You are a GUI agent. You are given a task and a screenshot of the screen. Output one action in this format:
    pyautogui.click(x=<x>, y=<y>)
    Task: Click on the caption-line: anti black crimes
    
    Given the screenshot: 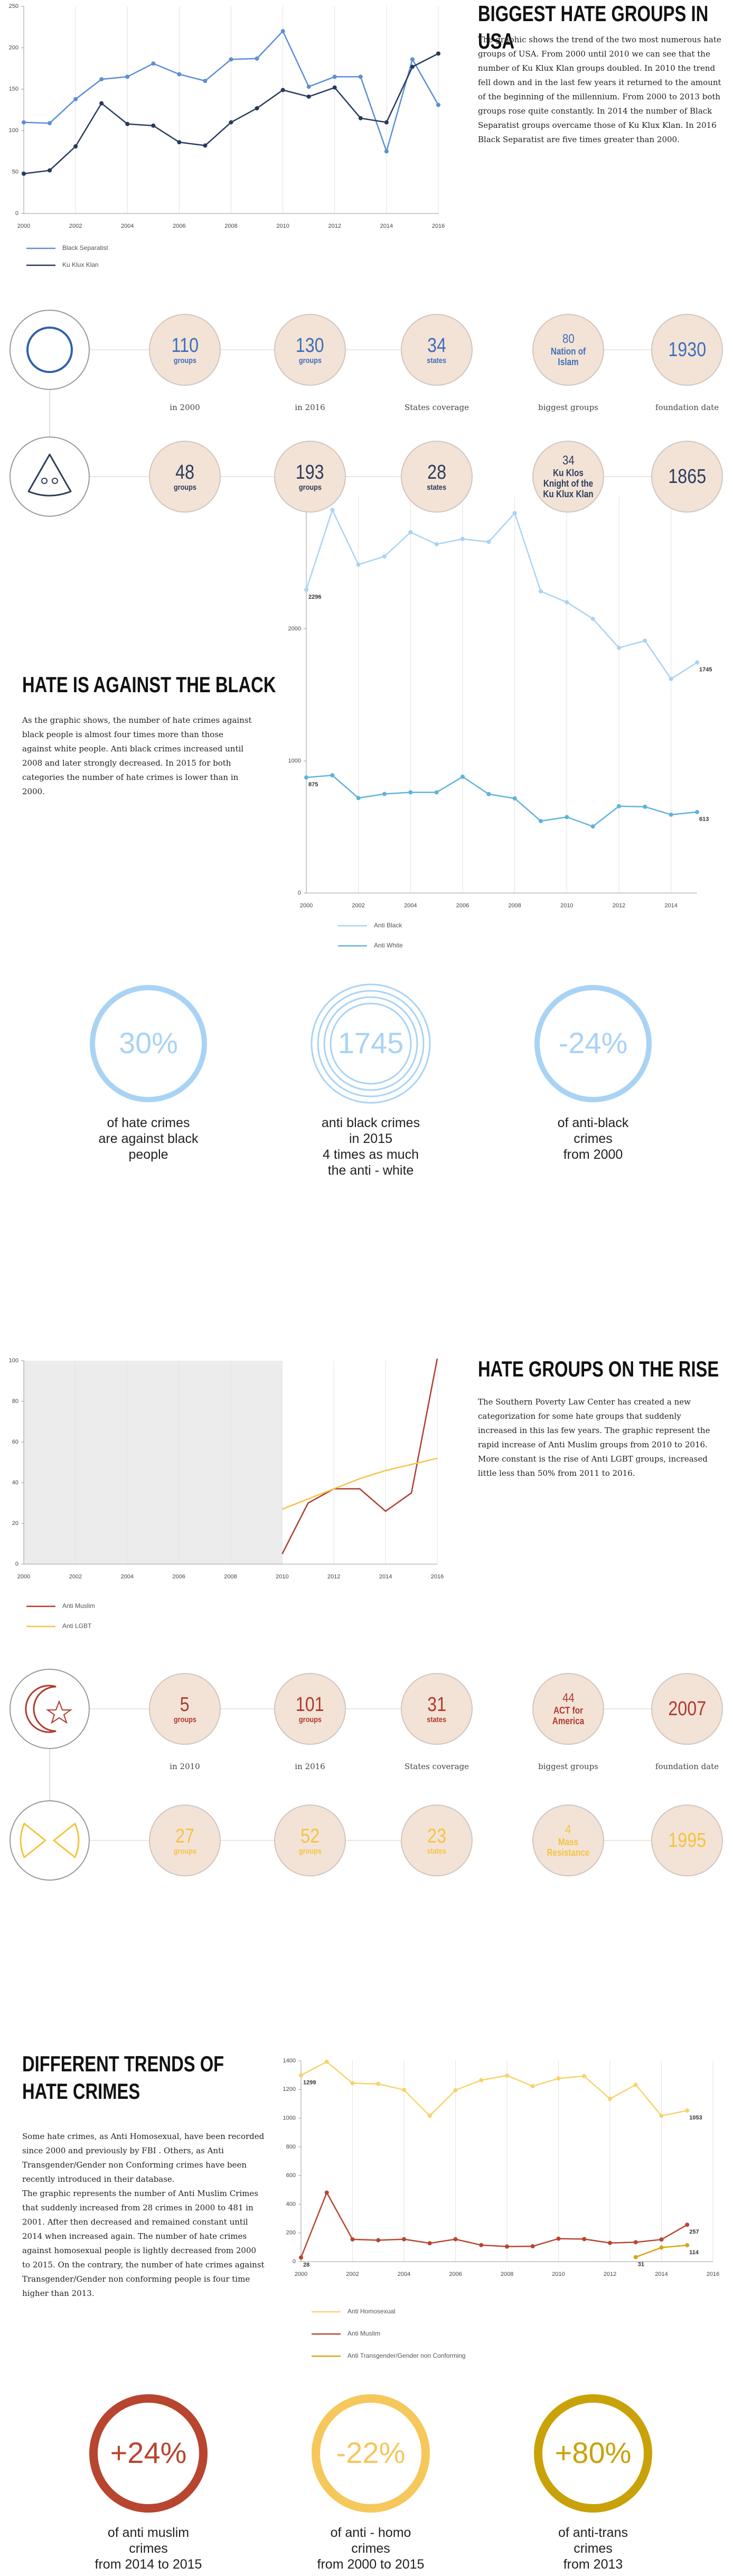 What is the action you would take?
    pyautogui.click(x=370, y=1122)
    